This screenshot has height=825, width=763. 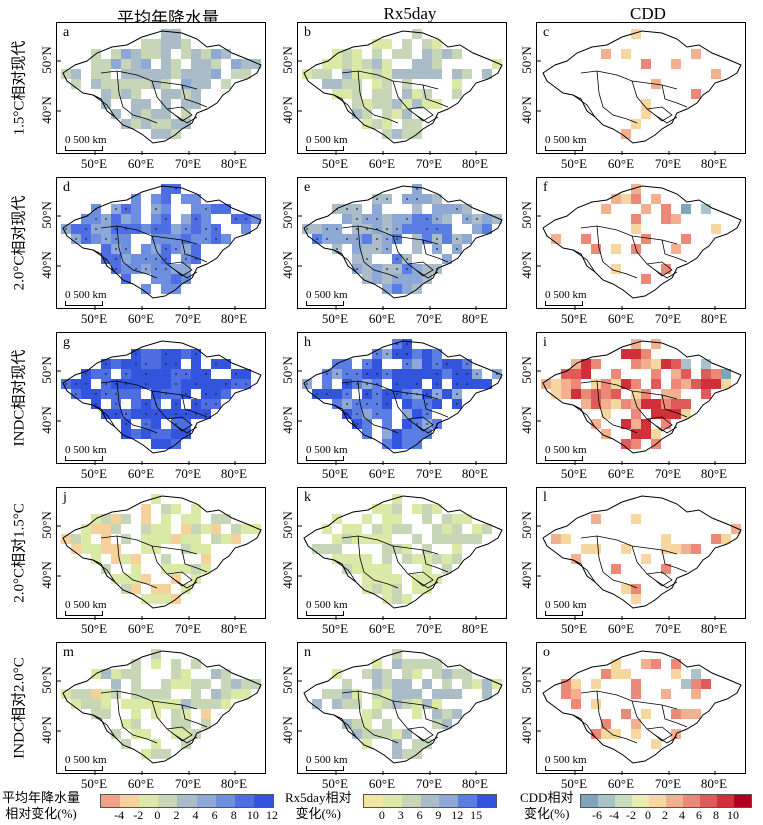 I want to click on map-panel-m: m 0 500 km, so click(x=161, y=708).